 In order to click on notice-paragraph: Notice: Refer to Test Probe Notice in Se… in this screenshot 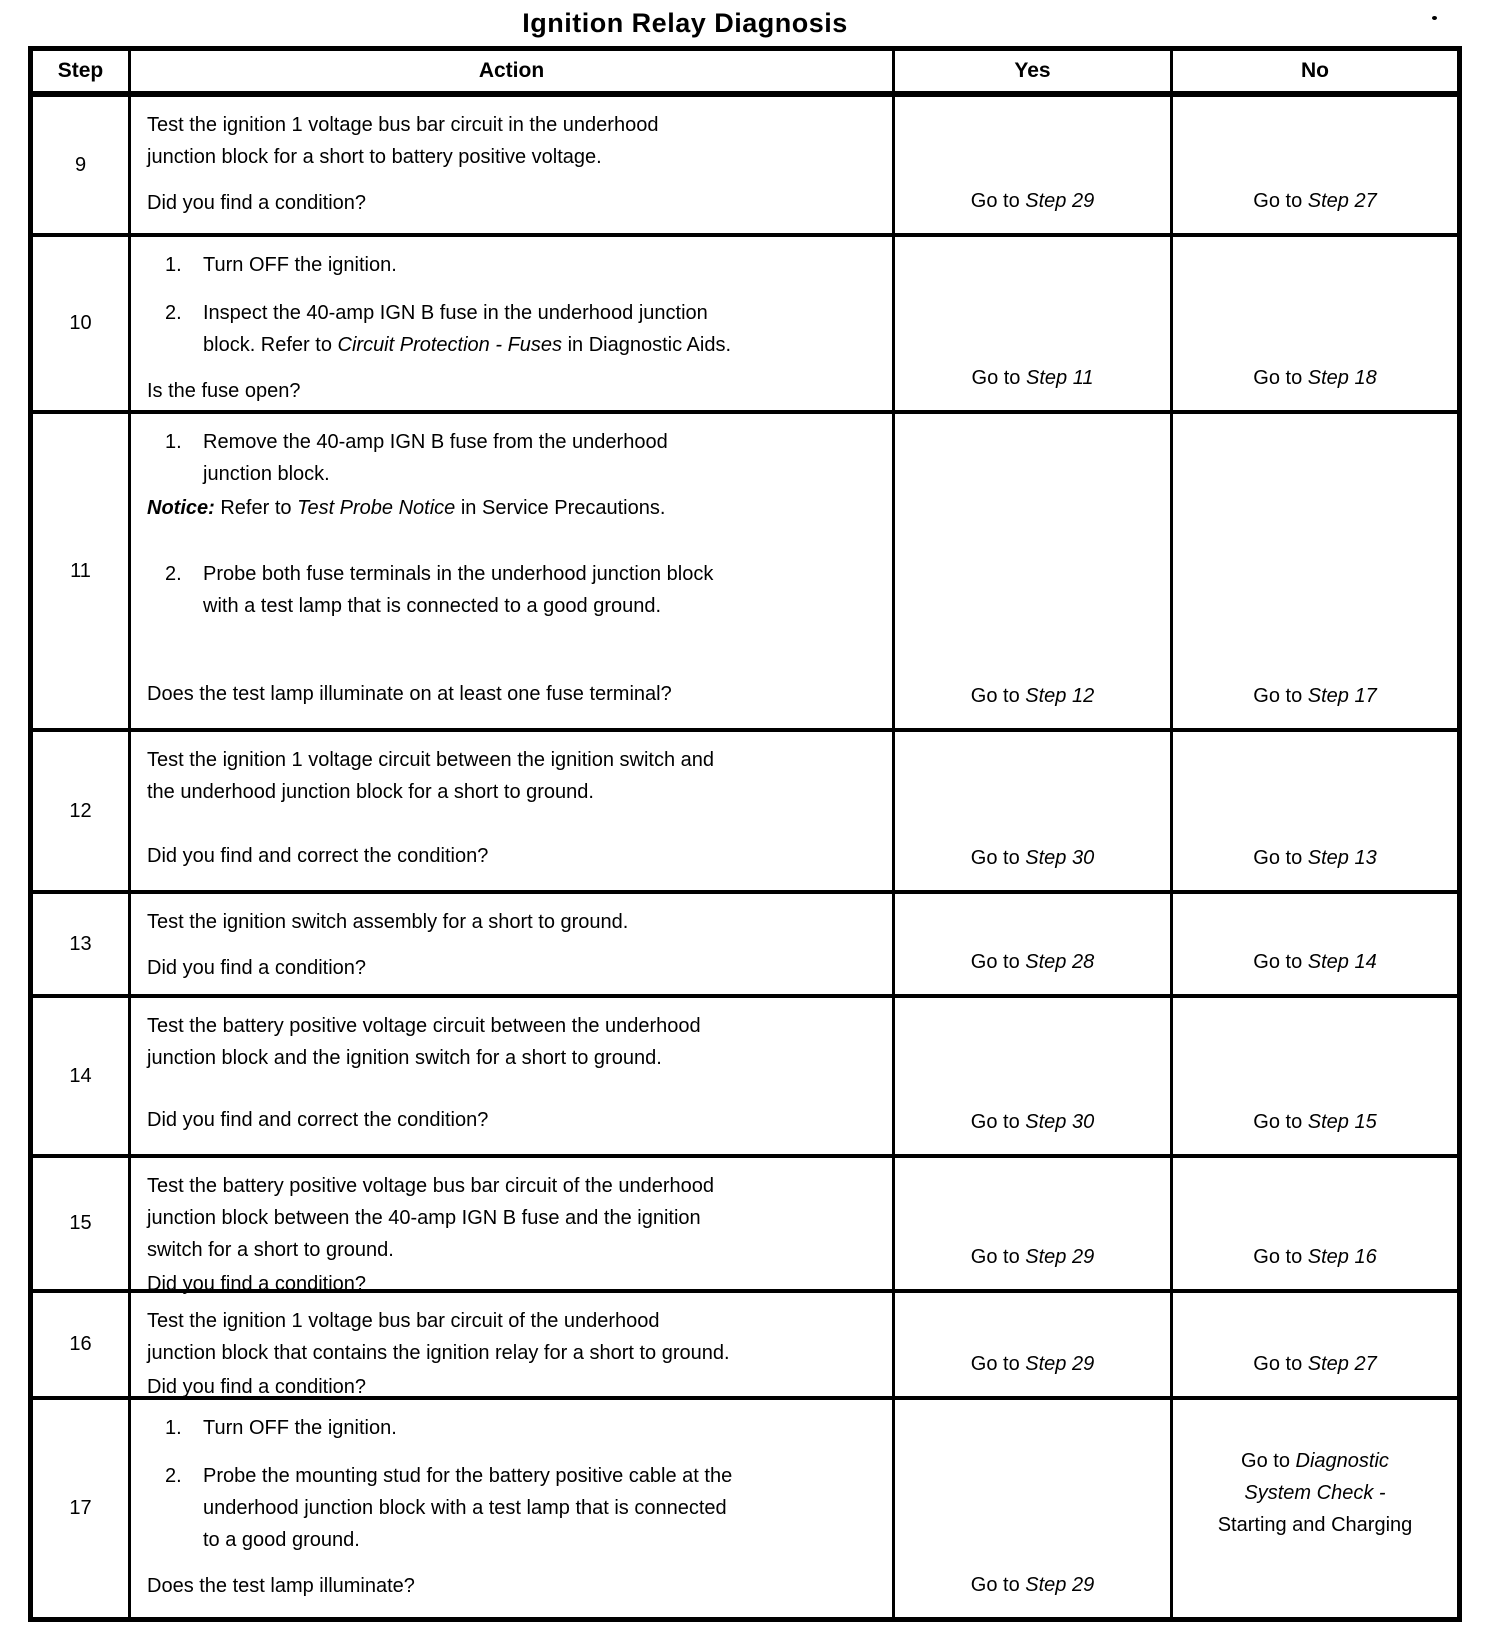, I will do `click(512, 508)`.